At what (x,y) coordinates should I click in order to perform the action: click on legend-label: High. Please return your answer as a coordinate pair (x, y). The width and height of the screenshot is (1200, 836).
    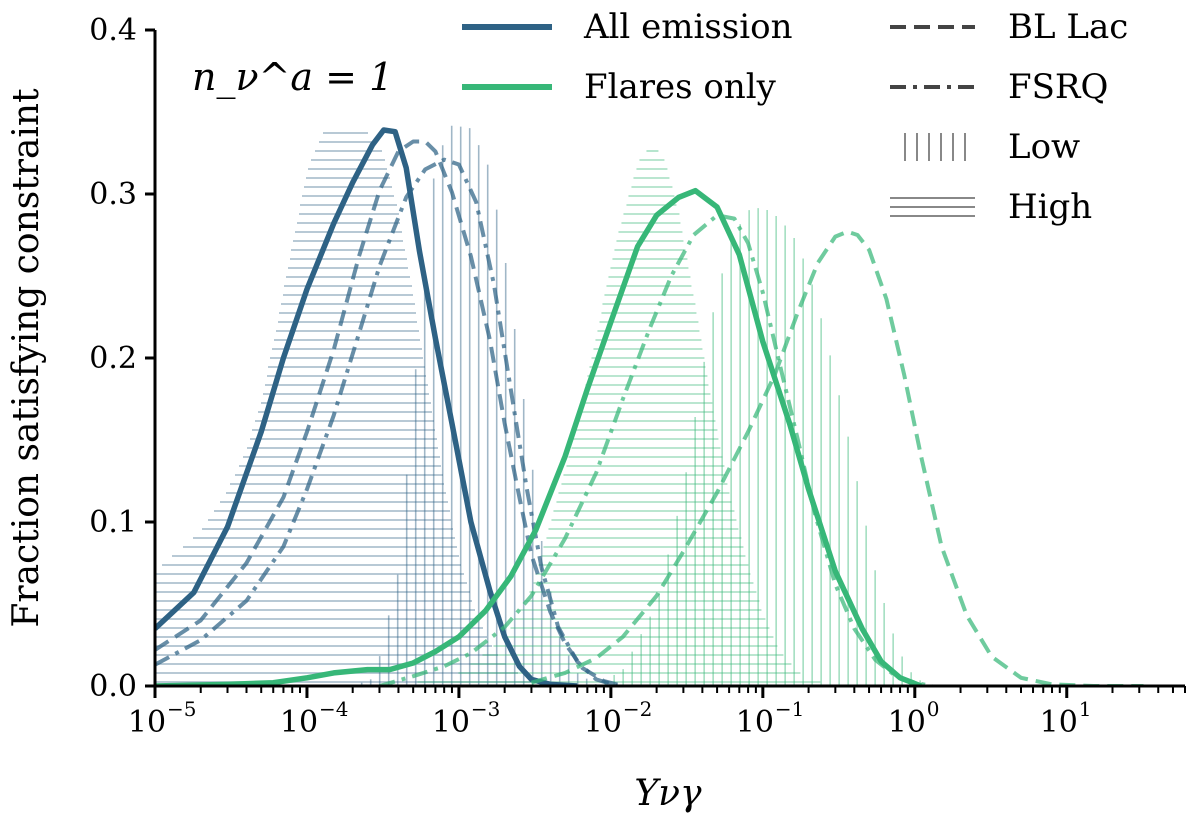
    Looking at the image, I should click on (1050, 207).